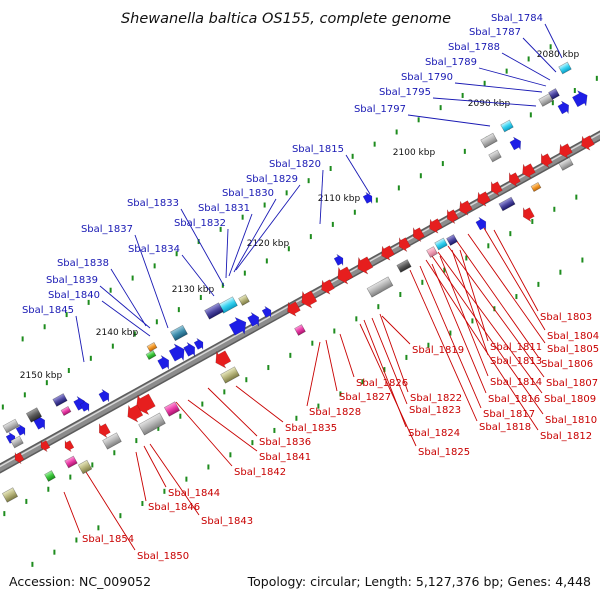  What do you see at coordinates (74, 295) in the screenshot?
I see `forward-gene-label: Sbal_1840` at bounding box center [74, 295].